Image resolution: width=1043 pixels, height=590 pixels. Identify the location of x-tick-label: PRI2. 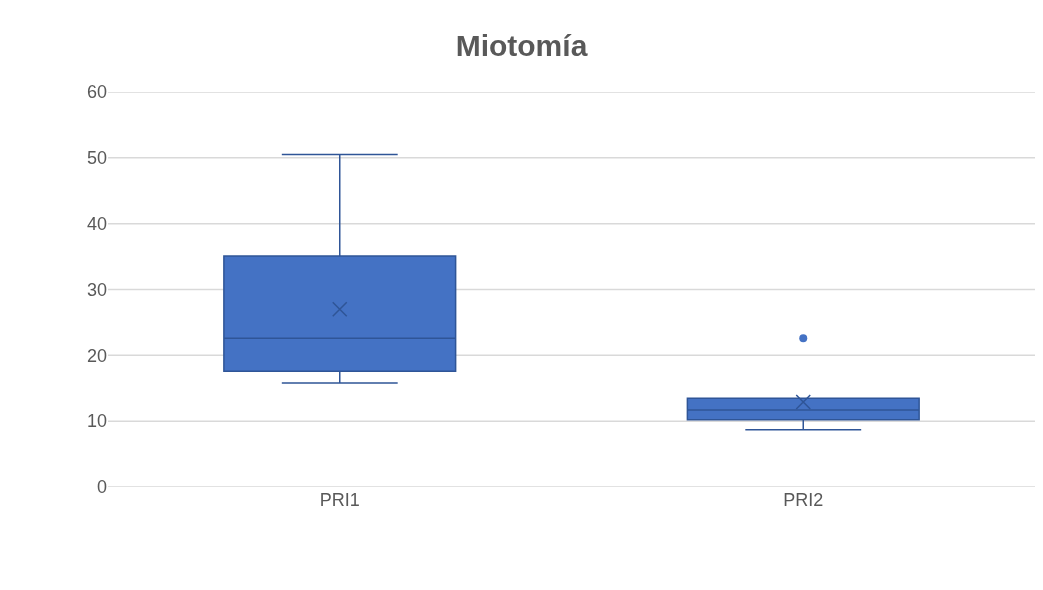
(803, 500).